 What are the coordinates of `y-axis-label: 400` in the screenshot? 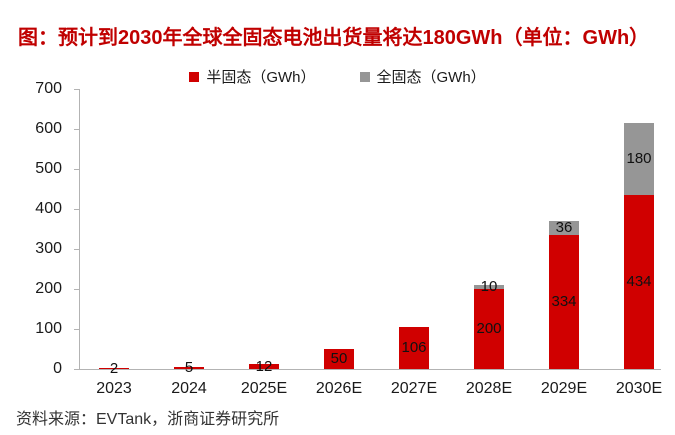 It's located at (48, 208).